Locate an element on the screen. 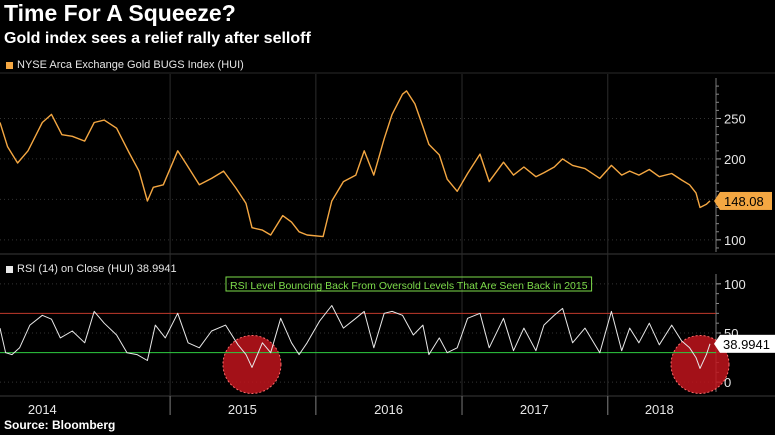  rsi-tick-label: 0 is located at coordinates (727, 382).